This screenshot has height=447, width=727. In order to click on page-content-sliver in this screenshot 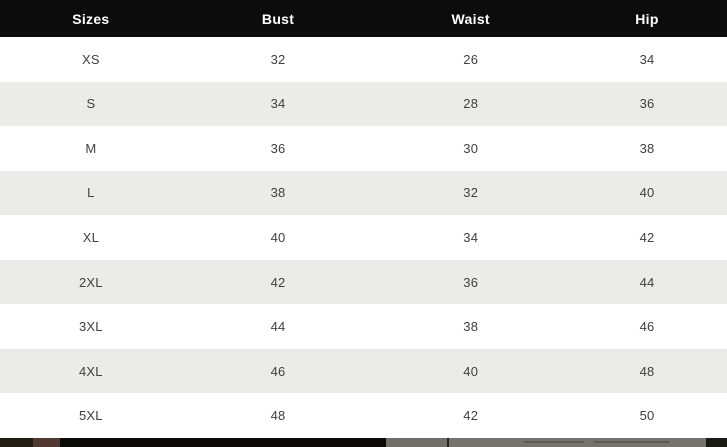, I will do `click(363, 442)`.